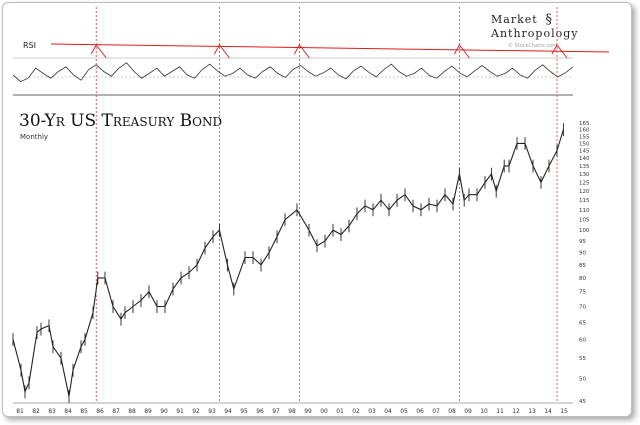 This screenshot has width=640, height=425. Describe the element at coordinates (330, 48) in the screenshot. I see `rsi-trendline` at that location.